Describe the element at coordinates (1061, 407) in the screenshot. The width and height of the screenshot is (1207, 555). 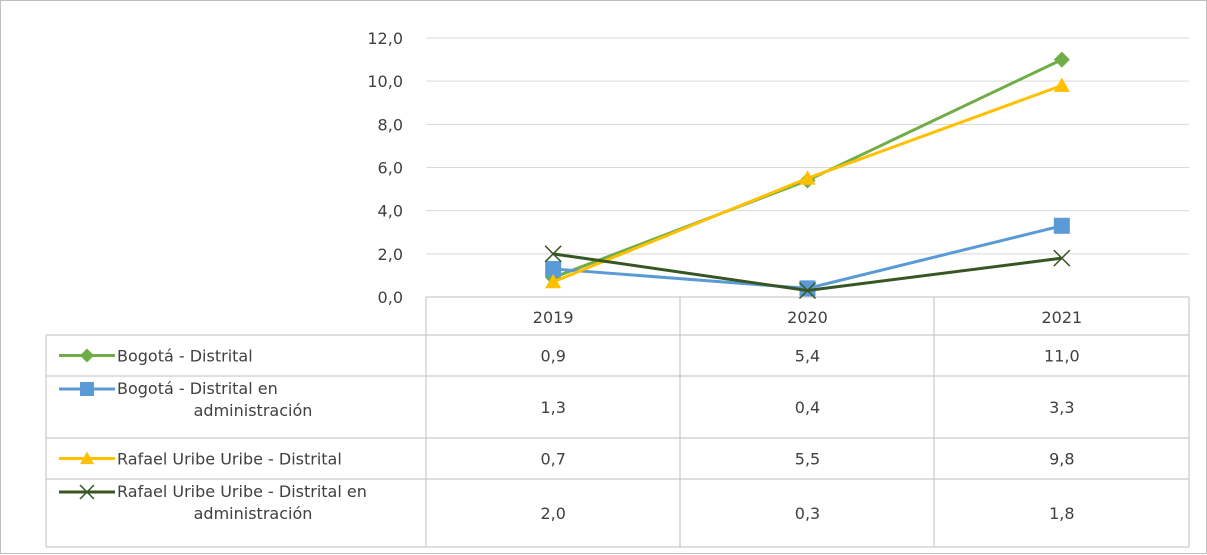
I see `data-label: 3,3` at that location.